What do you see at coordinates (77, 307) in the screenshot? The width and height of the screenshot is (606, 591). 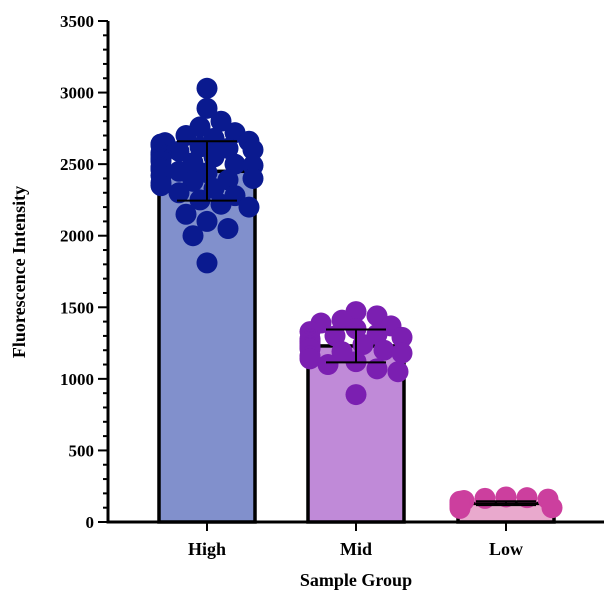 I see `y-tick-label: 1500` at bounding box center [77, 307].